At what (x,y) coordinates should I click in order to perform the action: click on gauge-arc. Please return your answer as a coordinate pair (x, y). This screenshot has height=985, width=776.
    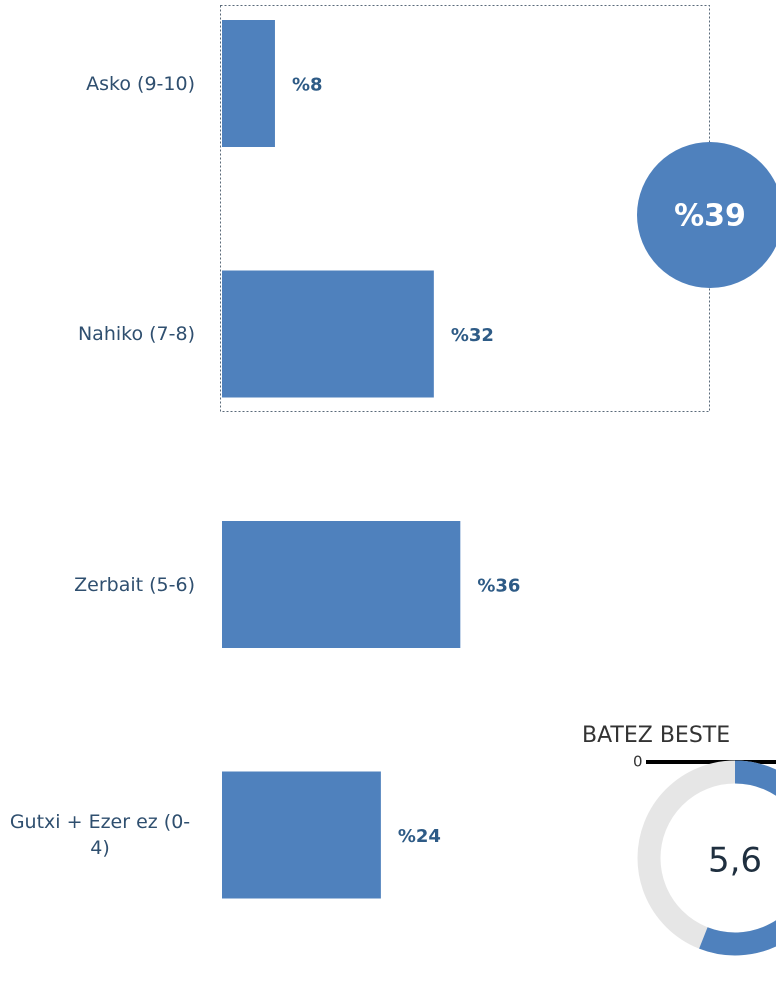
    Looking at the image, I should click on (737, 858).